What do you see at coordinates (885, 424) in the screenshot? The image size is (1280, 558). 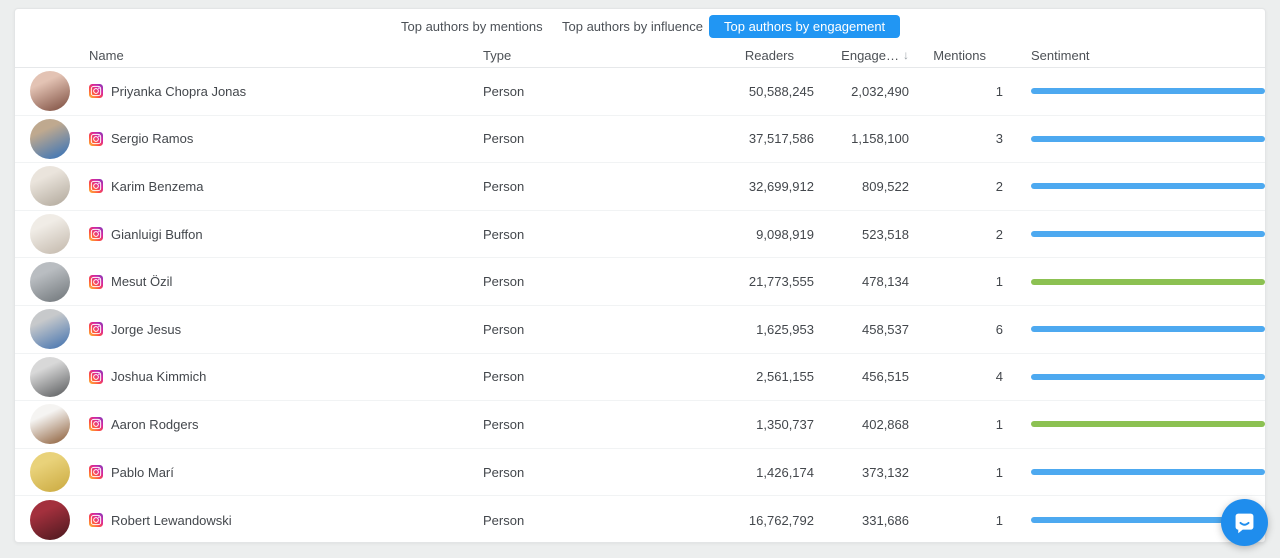 I see `engagement-value: 402,868` at bounding box center [885, 424].